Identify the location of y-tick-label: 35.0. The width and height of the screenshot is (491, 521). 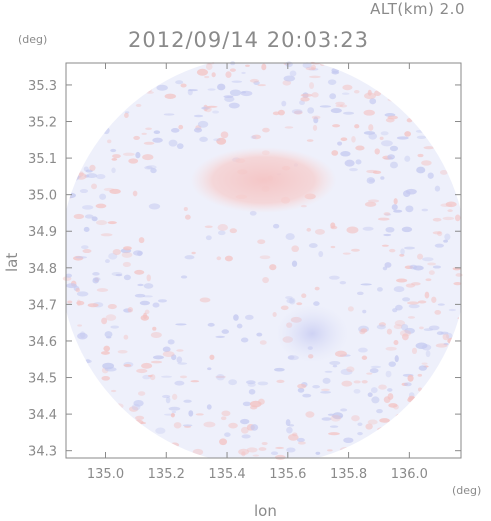
(42, 196).